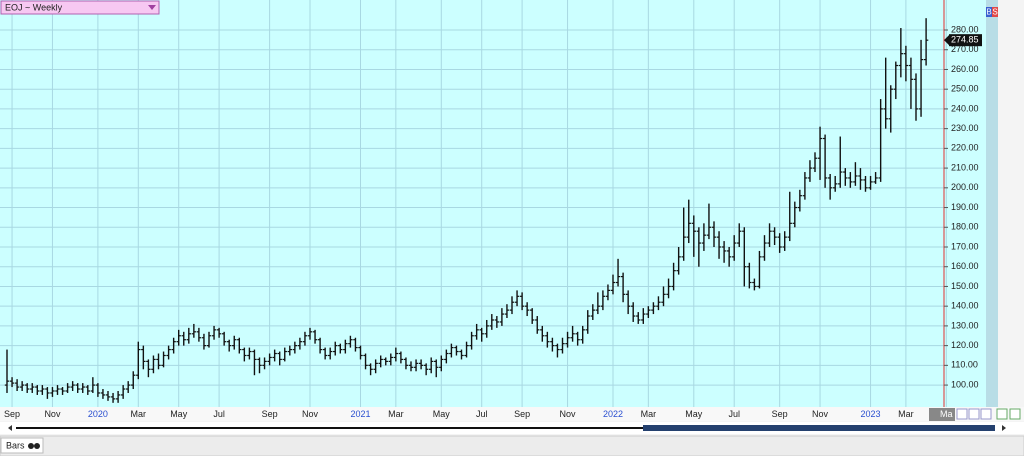 This screenshot has height=456, width=1024. I want to click on title-dropdown, so click(152, 7).